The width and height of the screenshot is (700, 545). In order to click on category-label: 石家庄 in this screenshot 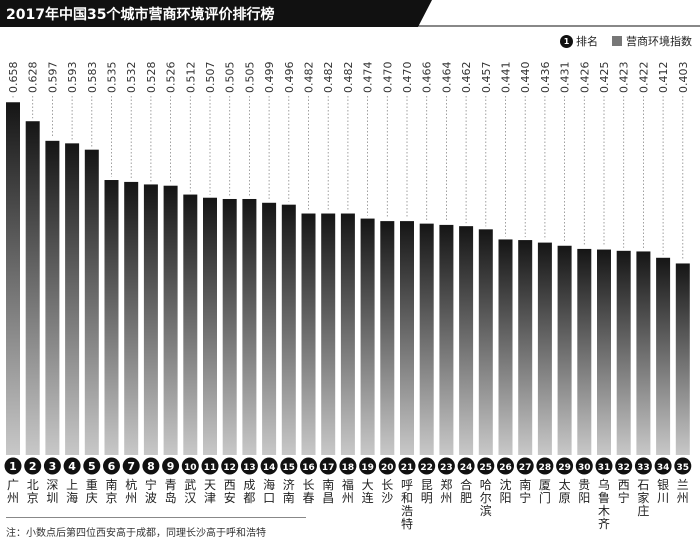, I will do `click(643, 498)`.